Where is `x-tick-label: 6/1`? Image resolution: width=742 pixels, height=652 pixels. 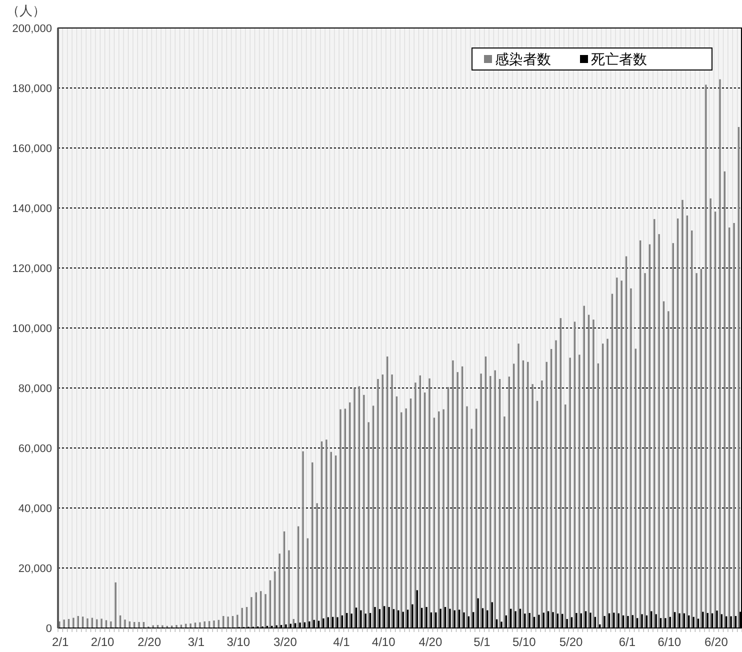
x-tick-label: 6/1 is located at coordinates (627, 642).